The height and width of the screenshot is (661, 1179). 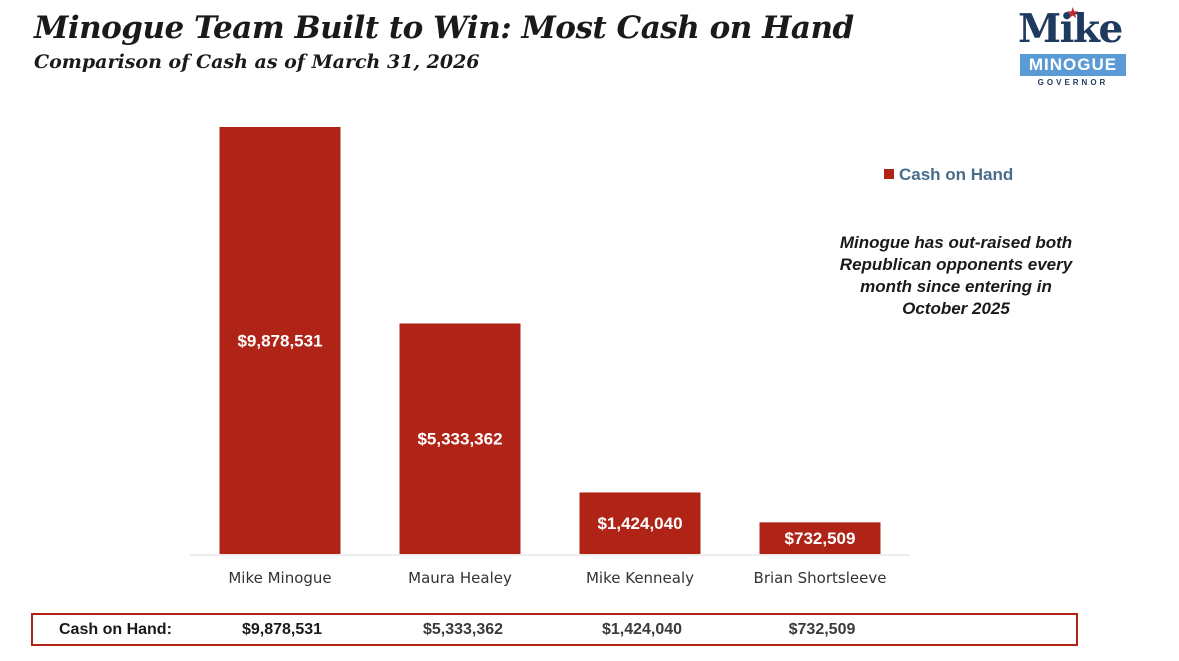 I want to click on category-label-kennealy: Mike Kennealy, so click(x=640, y=578).